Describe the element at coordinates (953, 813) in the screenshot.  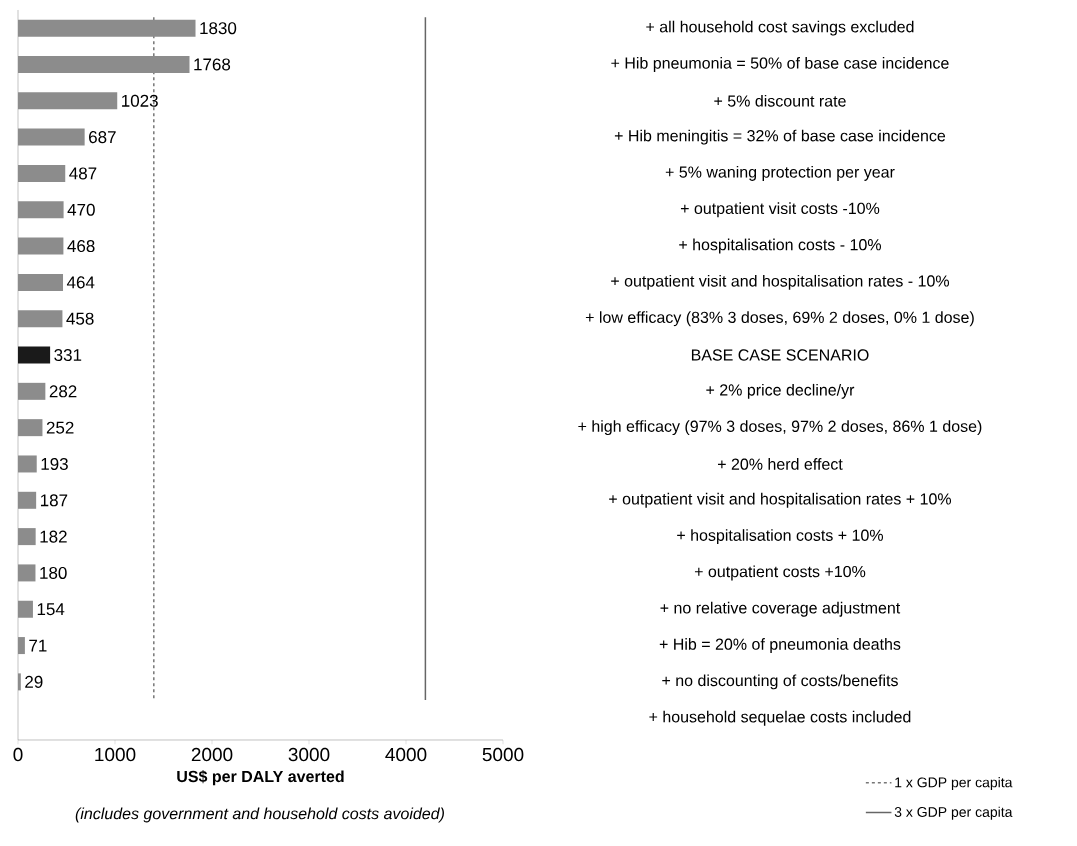
I see `legend-label: 3 x GDP per capita` at that location.